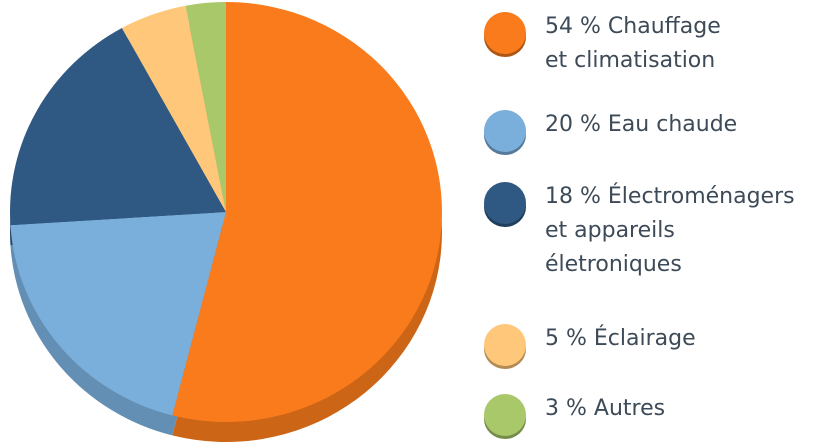 The height and width of the screenshot is (448, 819). What do you see at coordinates (573, 196) in the screenshot?
I see `legend-value: 18 %` at bounding box center [573, 196].